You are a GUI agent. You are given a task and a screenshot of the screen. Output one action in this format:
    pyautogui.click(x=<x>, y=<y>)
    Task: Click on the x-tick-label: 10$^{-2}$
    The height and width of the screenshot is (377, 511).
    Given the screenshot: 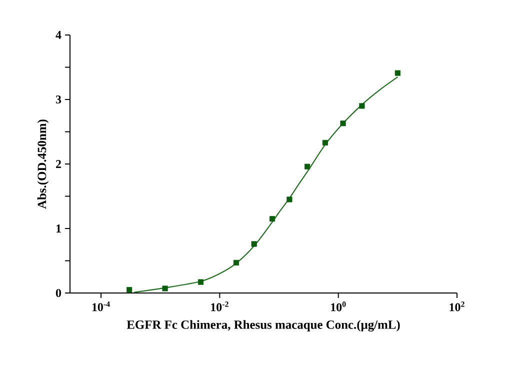 What is the action you would take?
    pyautogui.click(x=219, y=307)
    